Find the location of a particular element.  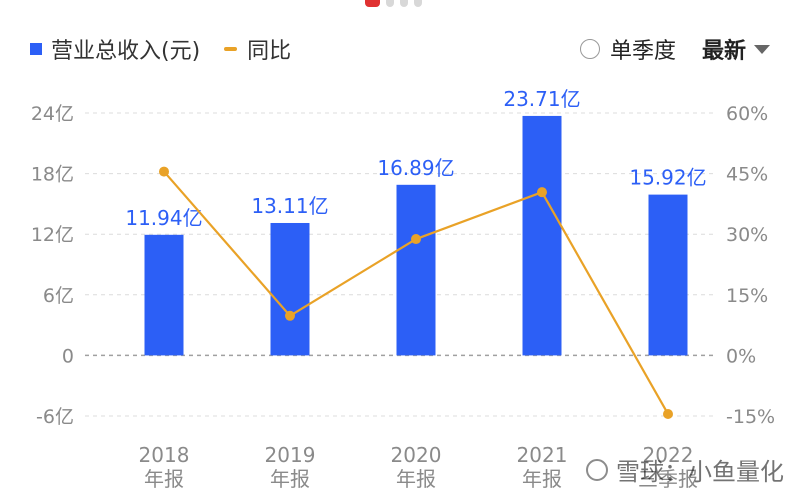

bar-data-label: 13.11亿 is located at coordinates (289, 206).